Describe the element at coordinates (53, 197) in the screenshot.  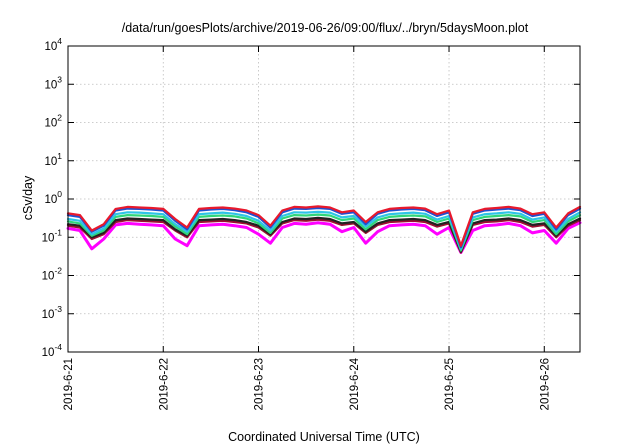
I see `y-tick-label: 10⁰` at that location.